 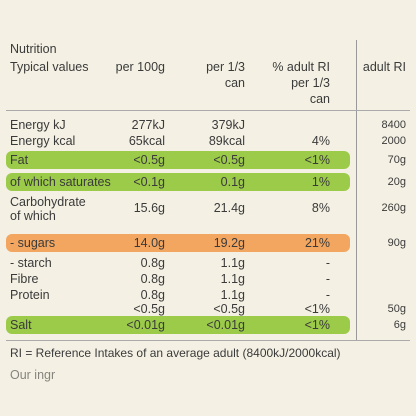 What do you see at coordinates (356, 190) in the screenshot?
I see `column-divider` at bounding box center [356, 190].